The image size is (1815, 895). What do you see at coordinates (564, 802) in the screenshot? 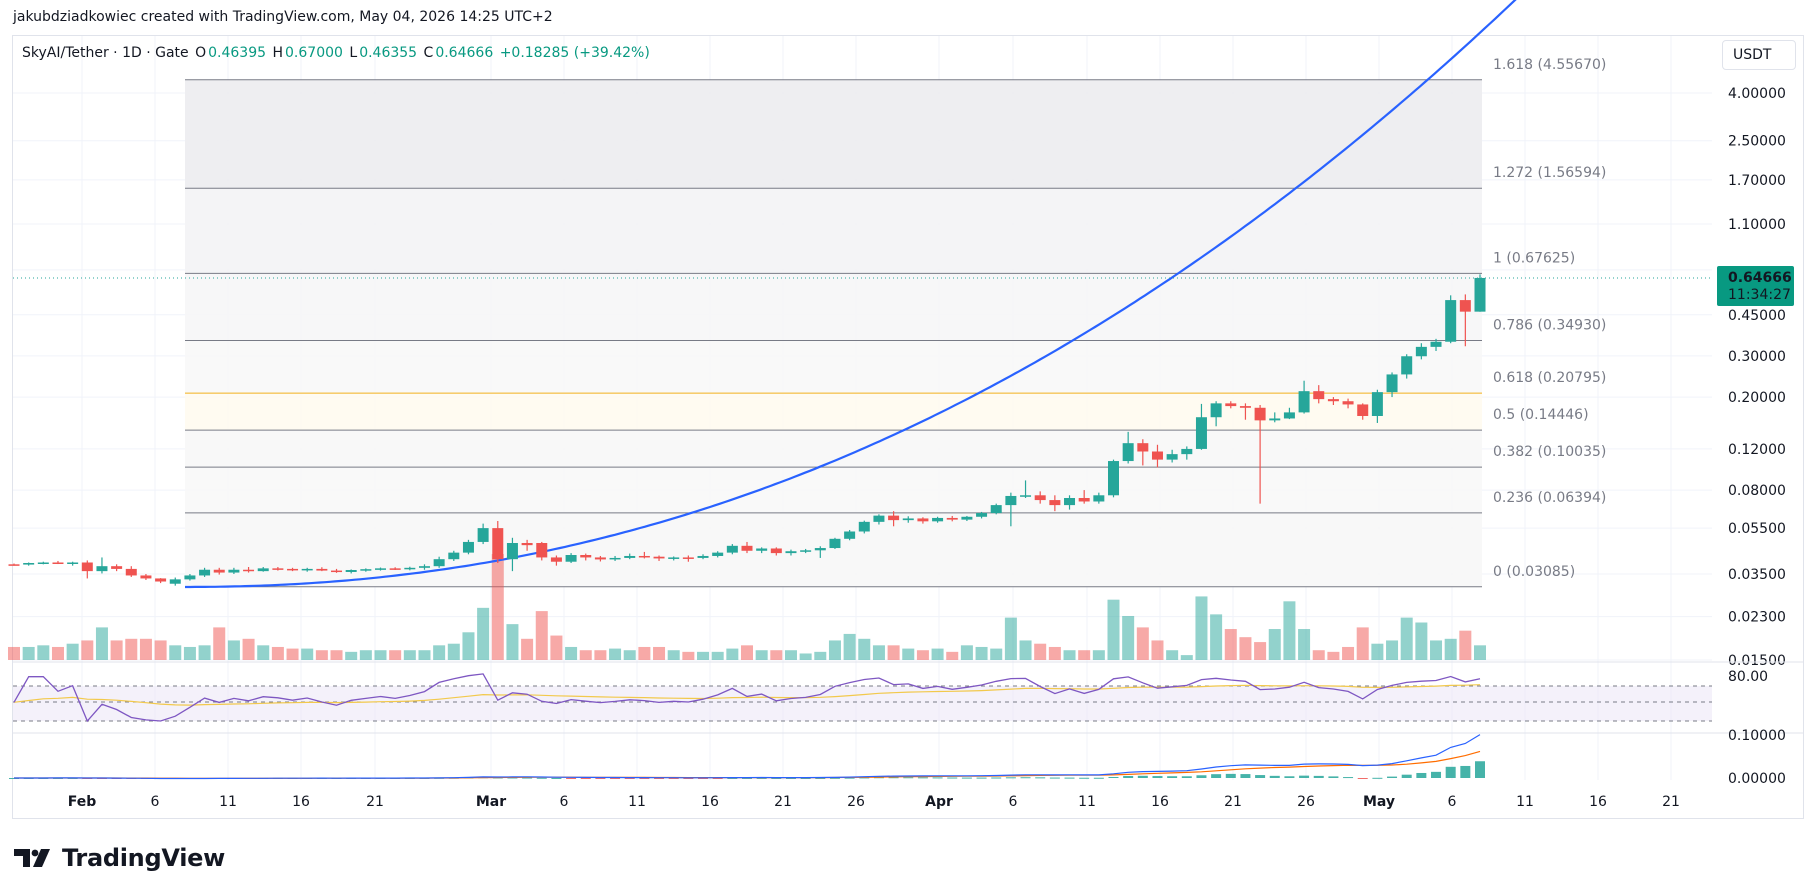
I see `time-axis-label: 6` at bounding box center [564, 802].